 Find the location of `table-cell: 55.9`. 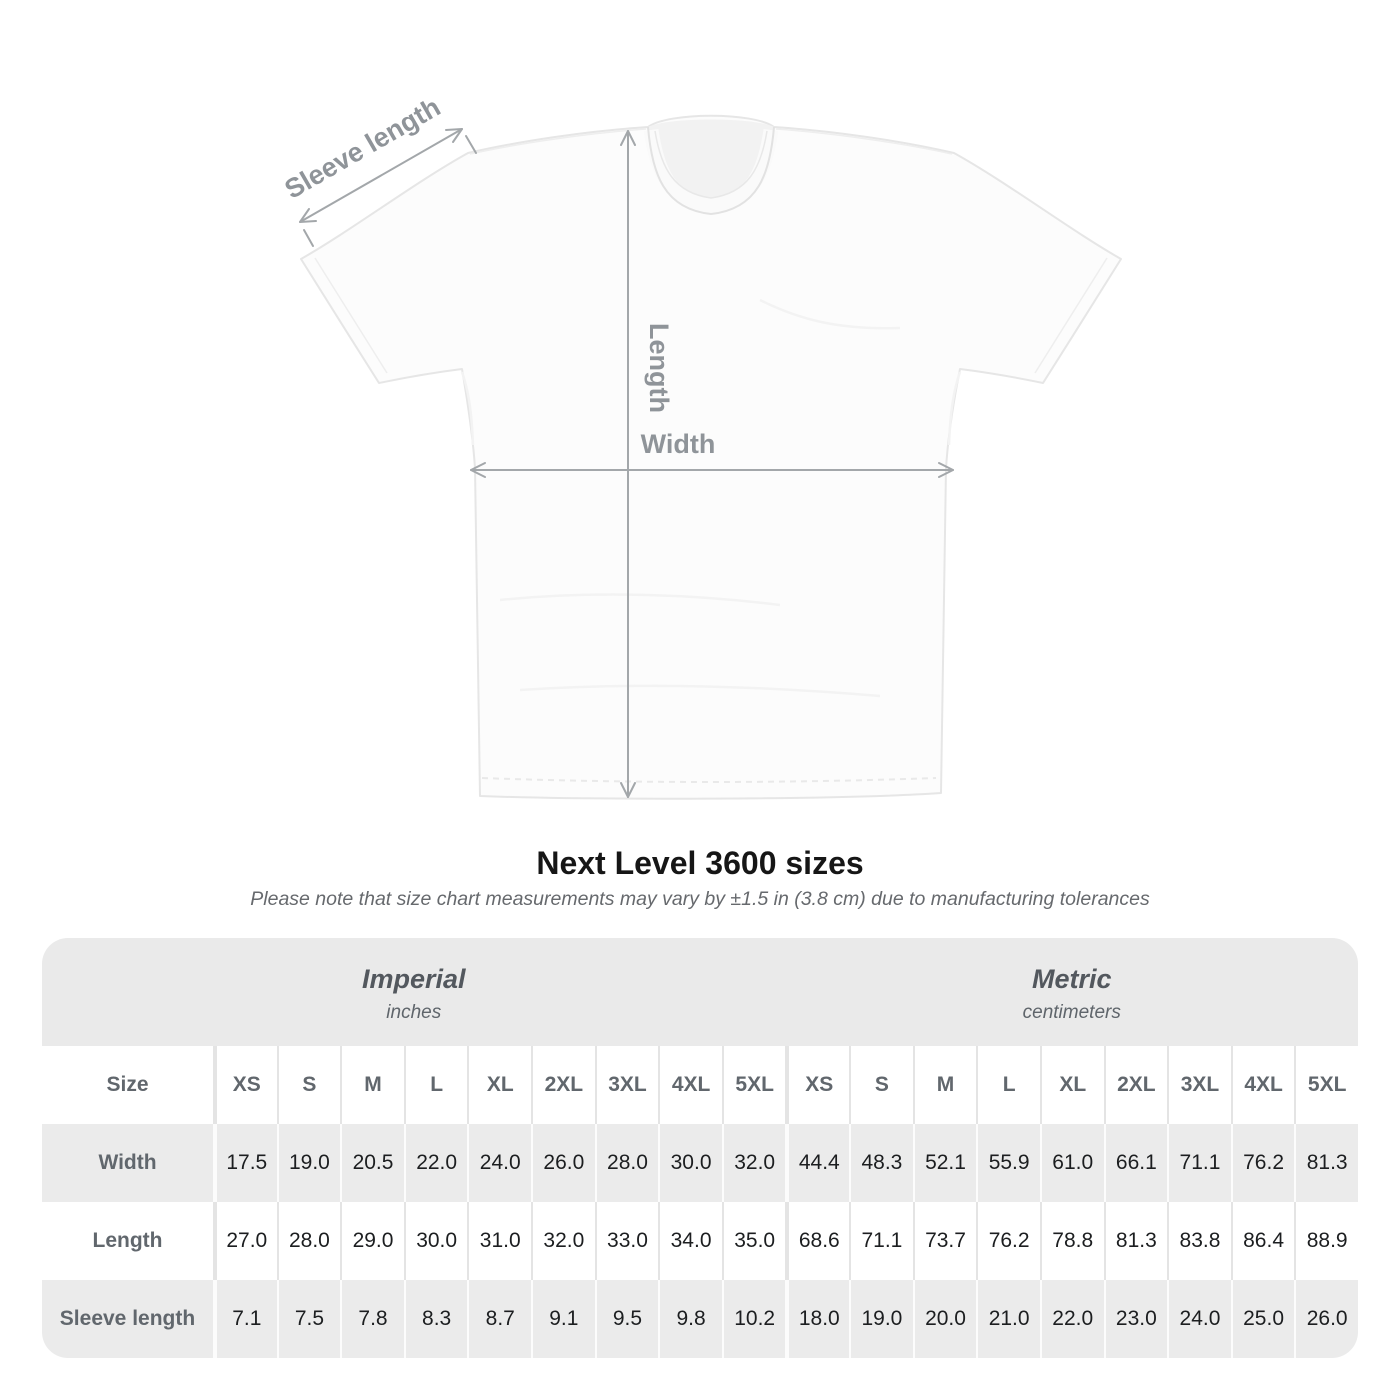

table-cell: 55.9 is located at coordinates (1008, 1163).